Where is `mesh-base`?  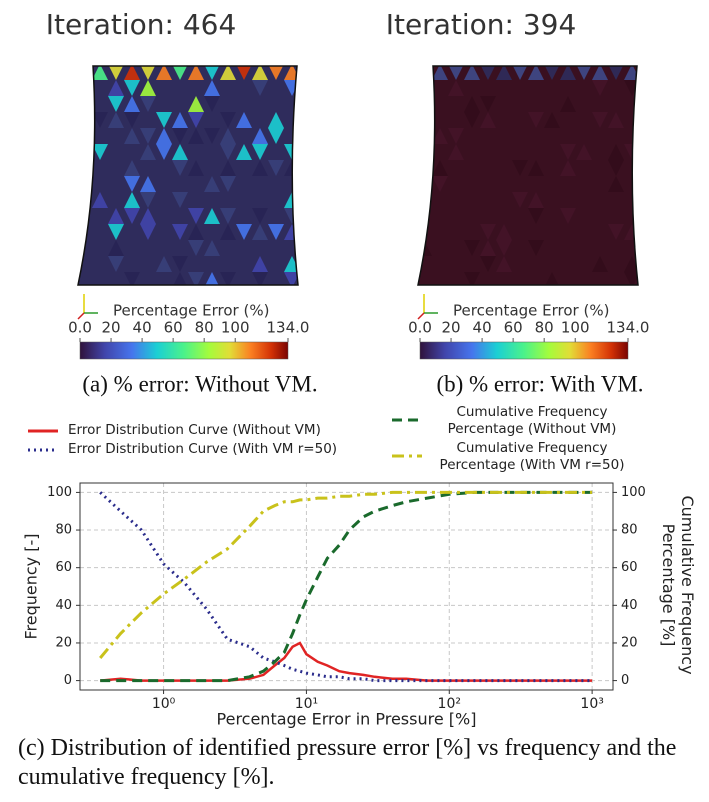 mesh-base is located at coordinates (528, 175).